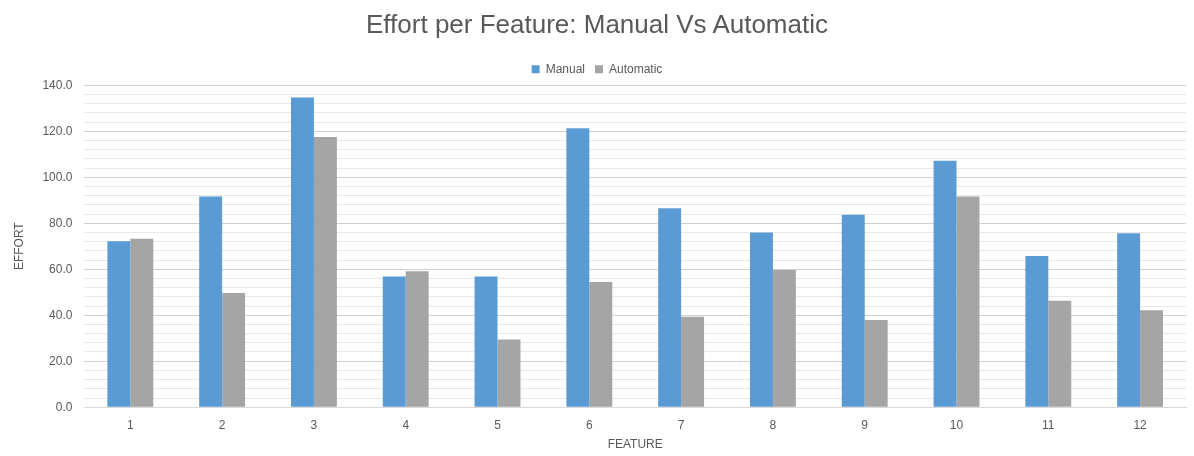 Image resolution: width=1194 pixels, height=456 pixels. What do you see at coordinates (498, 424) in the screenshot?
I see `x-tick-label: 5` at bounding box center [498, 424].